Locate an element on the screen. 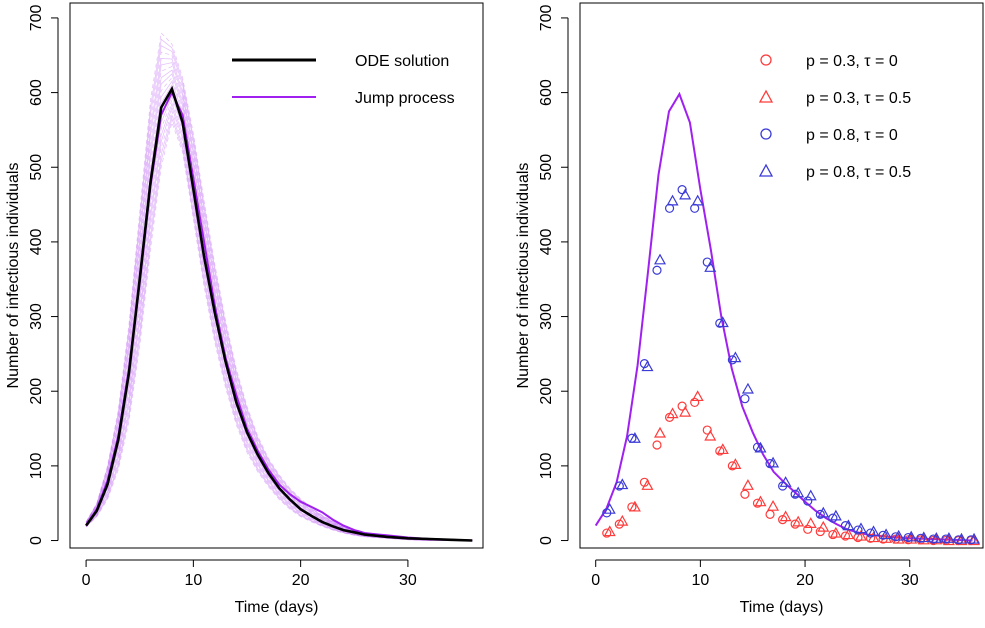  y-tick-label: 200 is located at coordinates (36, 391).